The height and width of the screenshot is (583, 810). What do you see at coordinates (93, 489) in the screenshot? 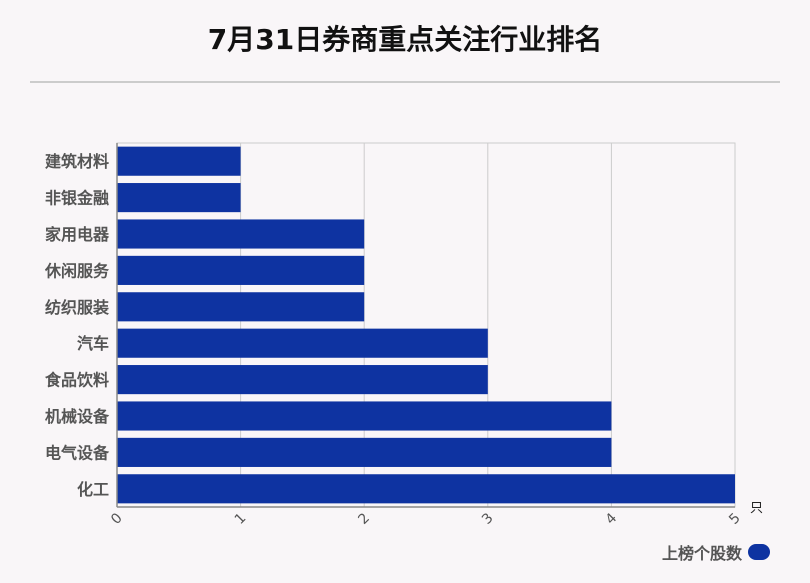
I see `category-label-9: 化工` at bounding box center [93, 489].